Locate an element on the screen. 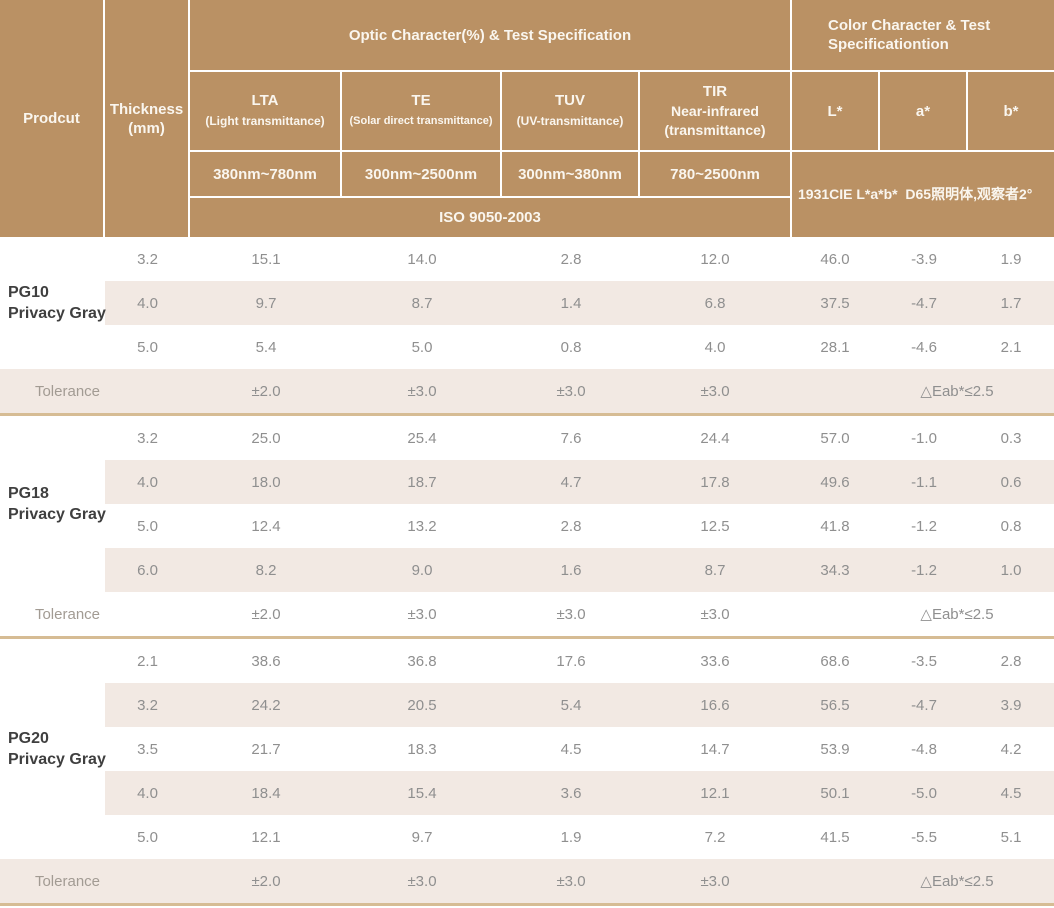  spec-row-content: 4.0 18.4 15.4 3.6 12.1 50.1 -5.0 4.5 is located at coordinates (579, 793).